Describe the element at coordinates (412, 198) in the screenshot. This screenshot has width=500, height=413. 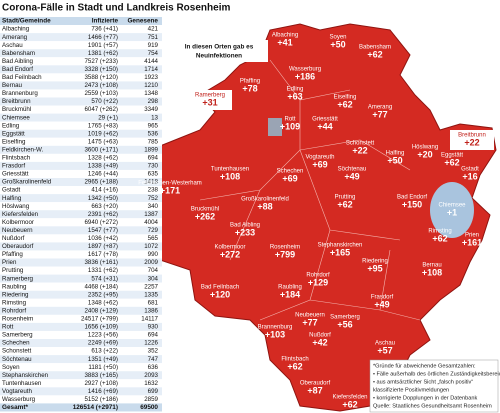
I see `map-place: Bad Endorf` at that location.